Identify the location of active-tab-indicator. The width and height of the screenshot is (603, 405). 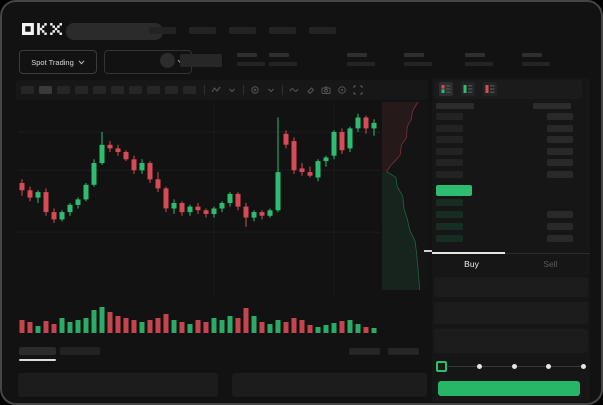
(468, 253).